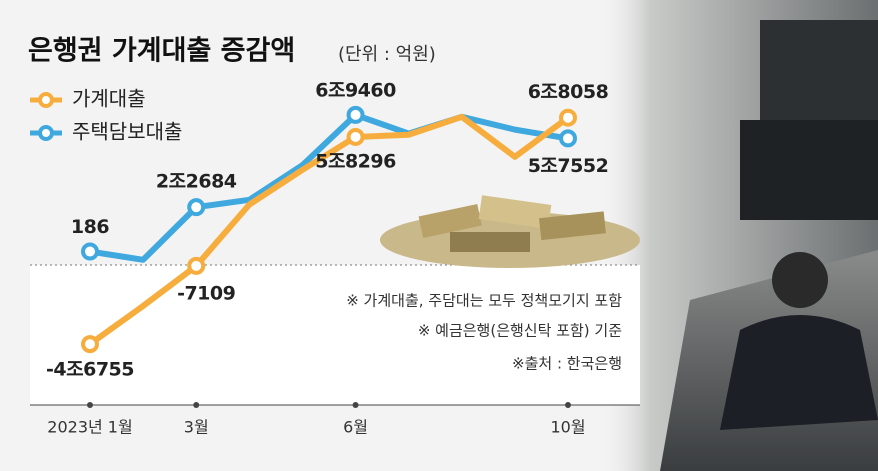 The image size is (878, 471). I want to click on data-label: 5조8296, so click(355, 161).